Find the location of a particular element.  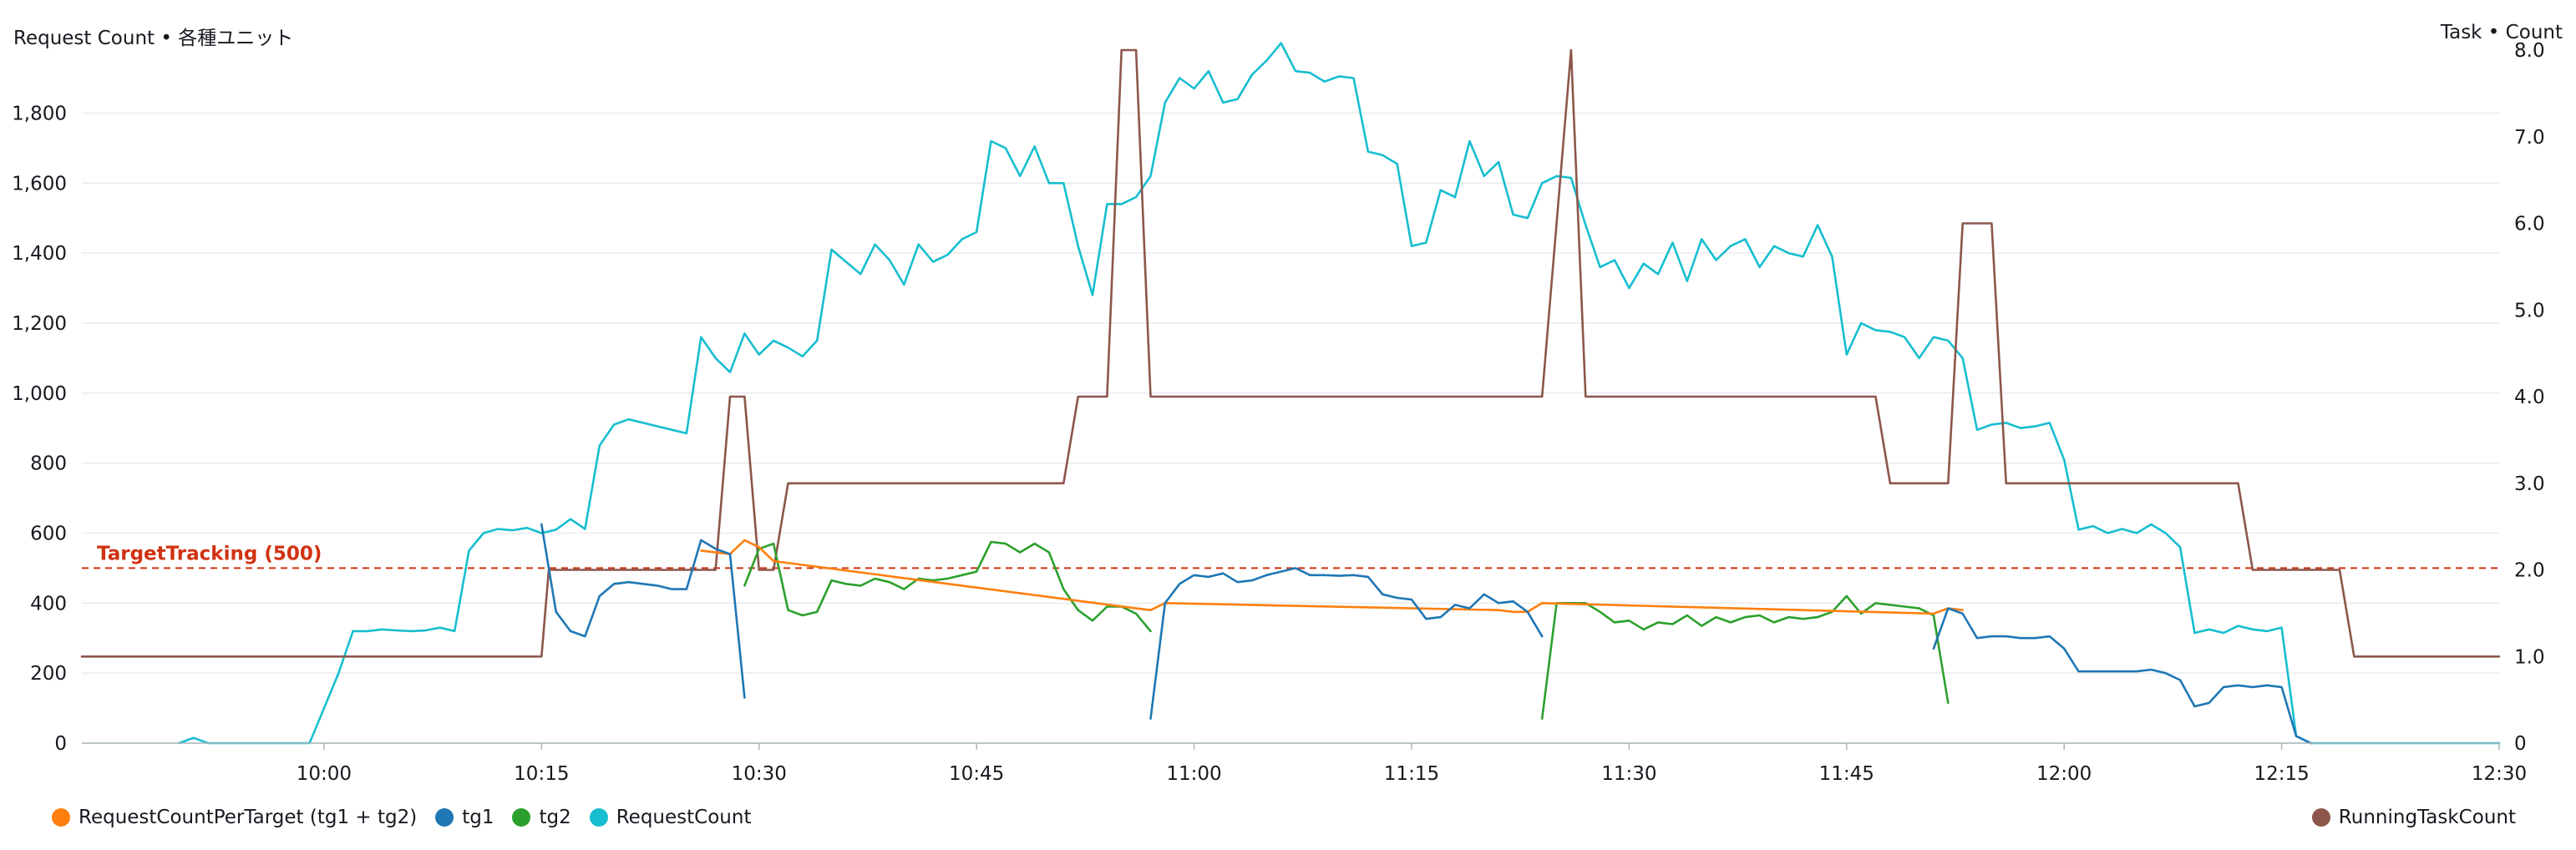

right-tick-label: 6.0 is located at coordinates (2529, 224).